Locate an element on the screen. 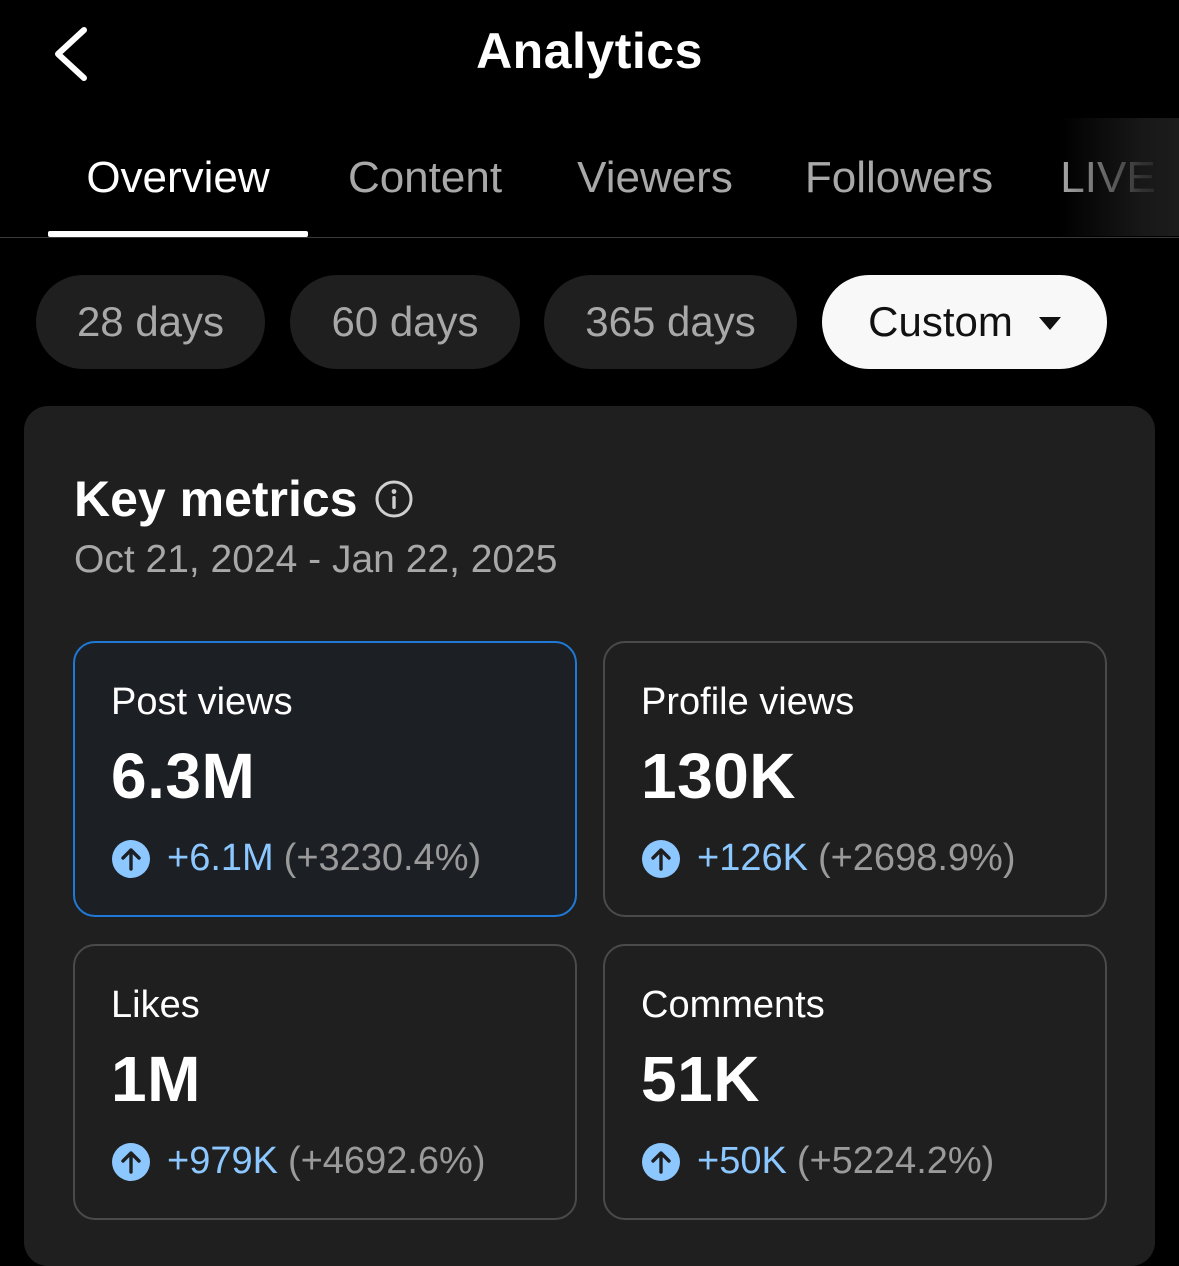  metric-delta: +126K (+2698.9%) is located at coordinates (828, 858).